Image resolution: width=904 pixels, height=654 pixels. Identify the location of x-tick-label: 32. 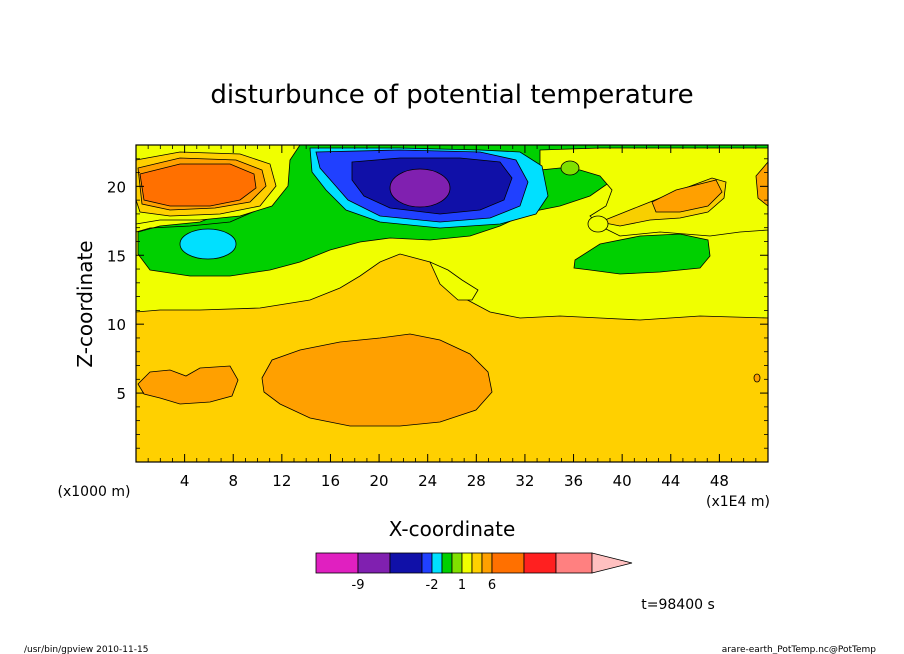
(524, 481).